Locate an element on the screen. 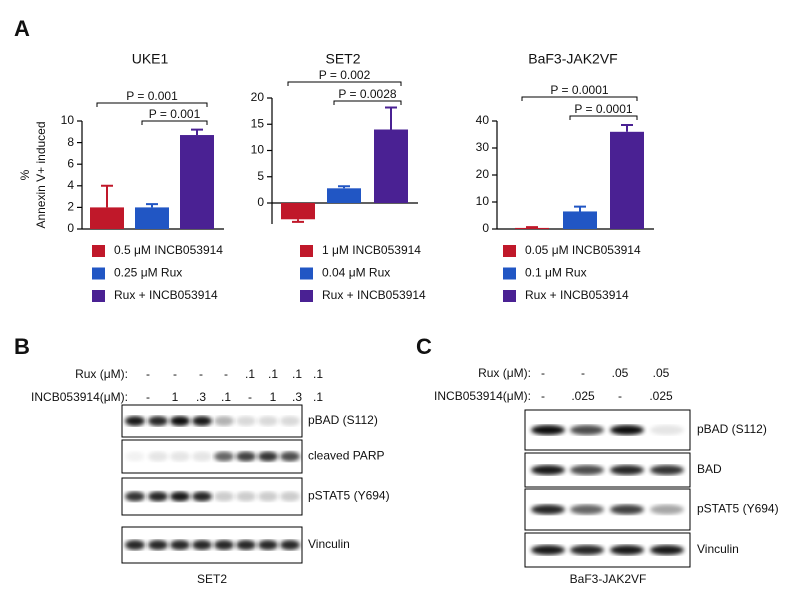  y-tick-label: 5 is located at coordinates (260, 176).